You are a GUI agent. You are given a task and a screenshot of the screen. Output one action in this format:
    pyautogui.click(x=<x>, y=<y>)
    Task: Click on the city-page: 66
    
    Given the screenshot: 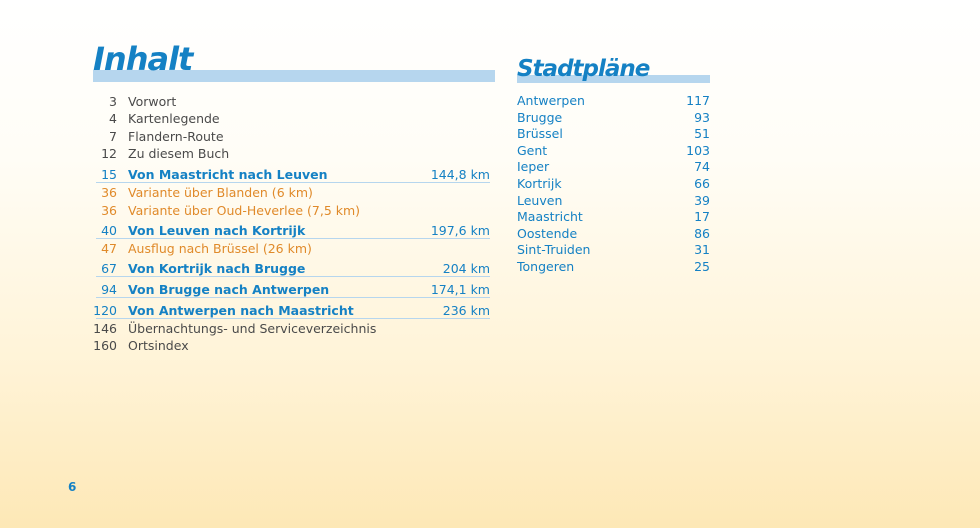 What is the action you would take?
    pyautogui.click(x=702, y=183)
    